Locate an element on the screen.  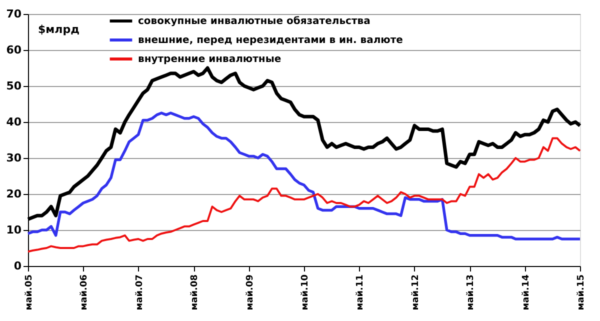
x-tick-label: май.08 is located at coordinates (195, 292).